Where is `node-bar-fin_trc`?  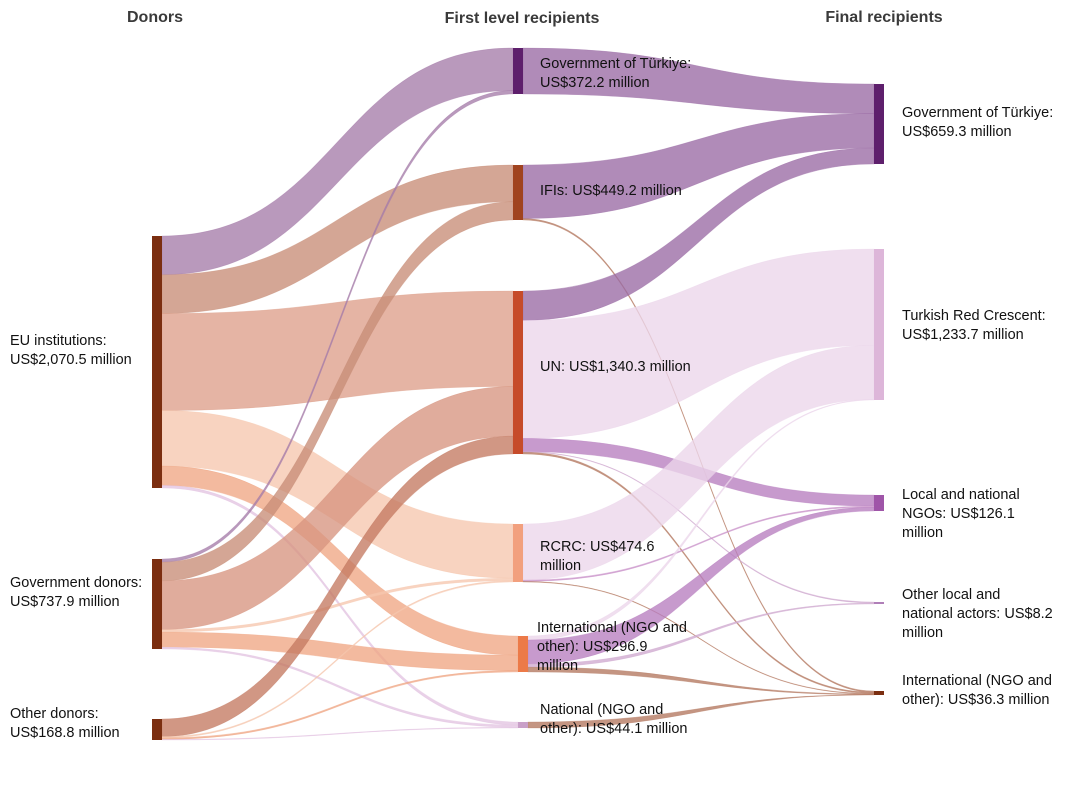 node-bar-fin_trc is located at coordinates (879, 324).